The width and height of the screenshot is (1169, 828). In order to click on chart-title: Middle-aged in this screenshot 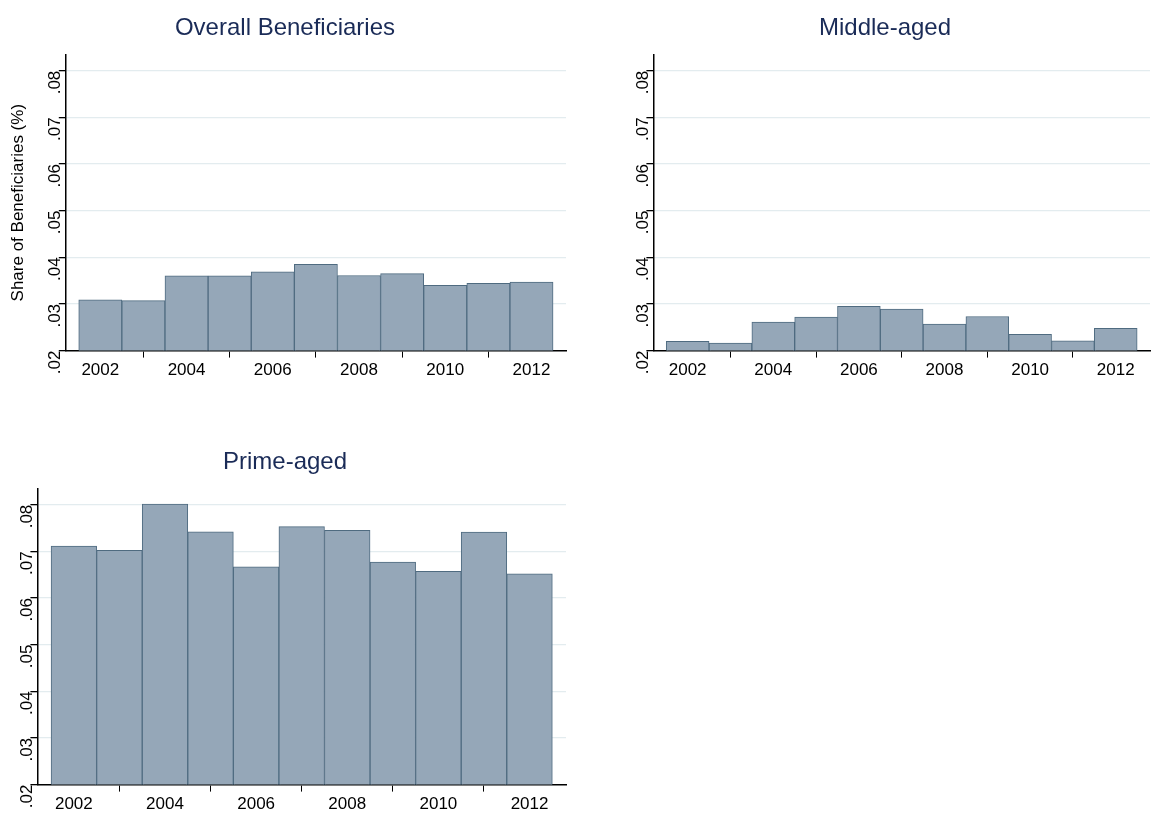, I will do `click(885, 27)`.